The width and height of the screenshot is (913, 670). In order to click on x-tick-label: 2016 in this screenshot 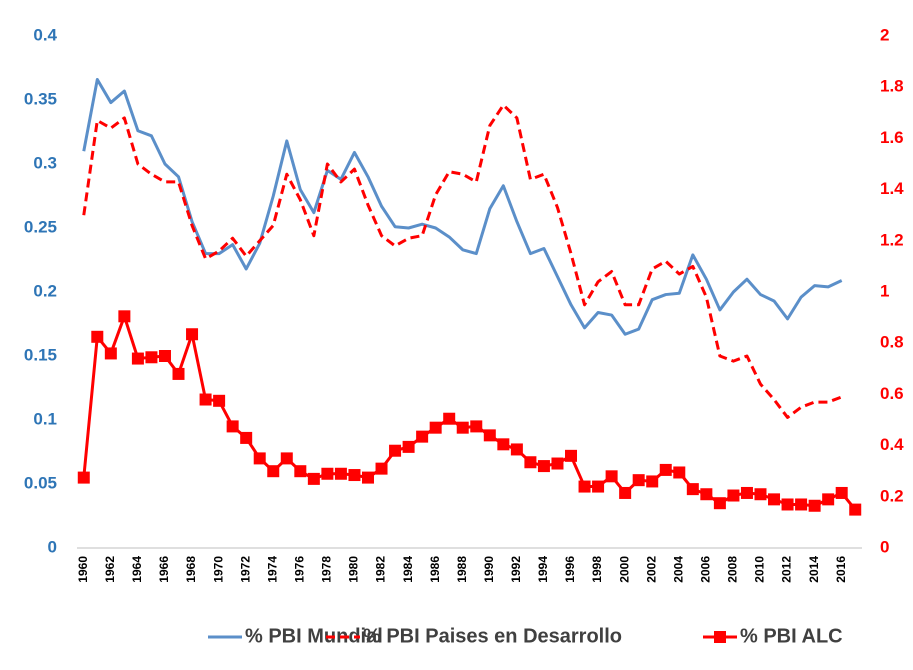, I will do `click(841, 569)`.